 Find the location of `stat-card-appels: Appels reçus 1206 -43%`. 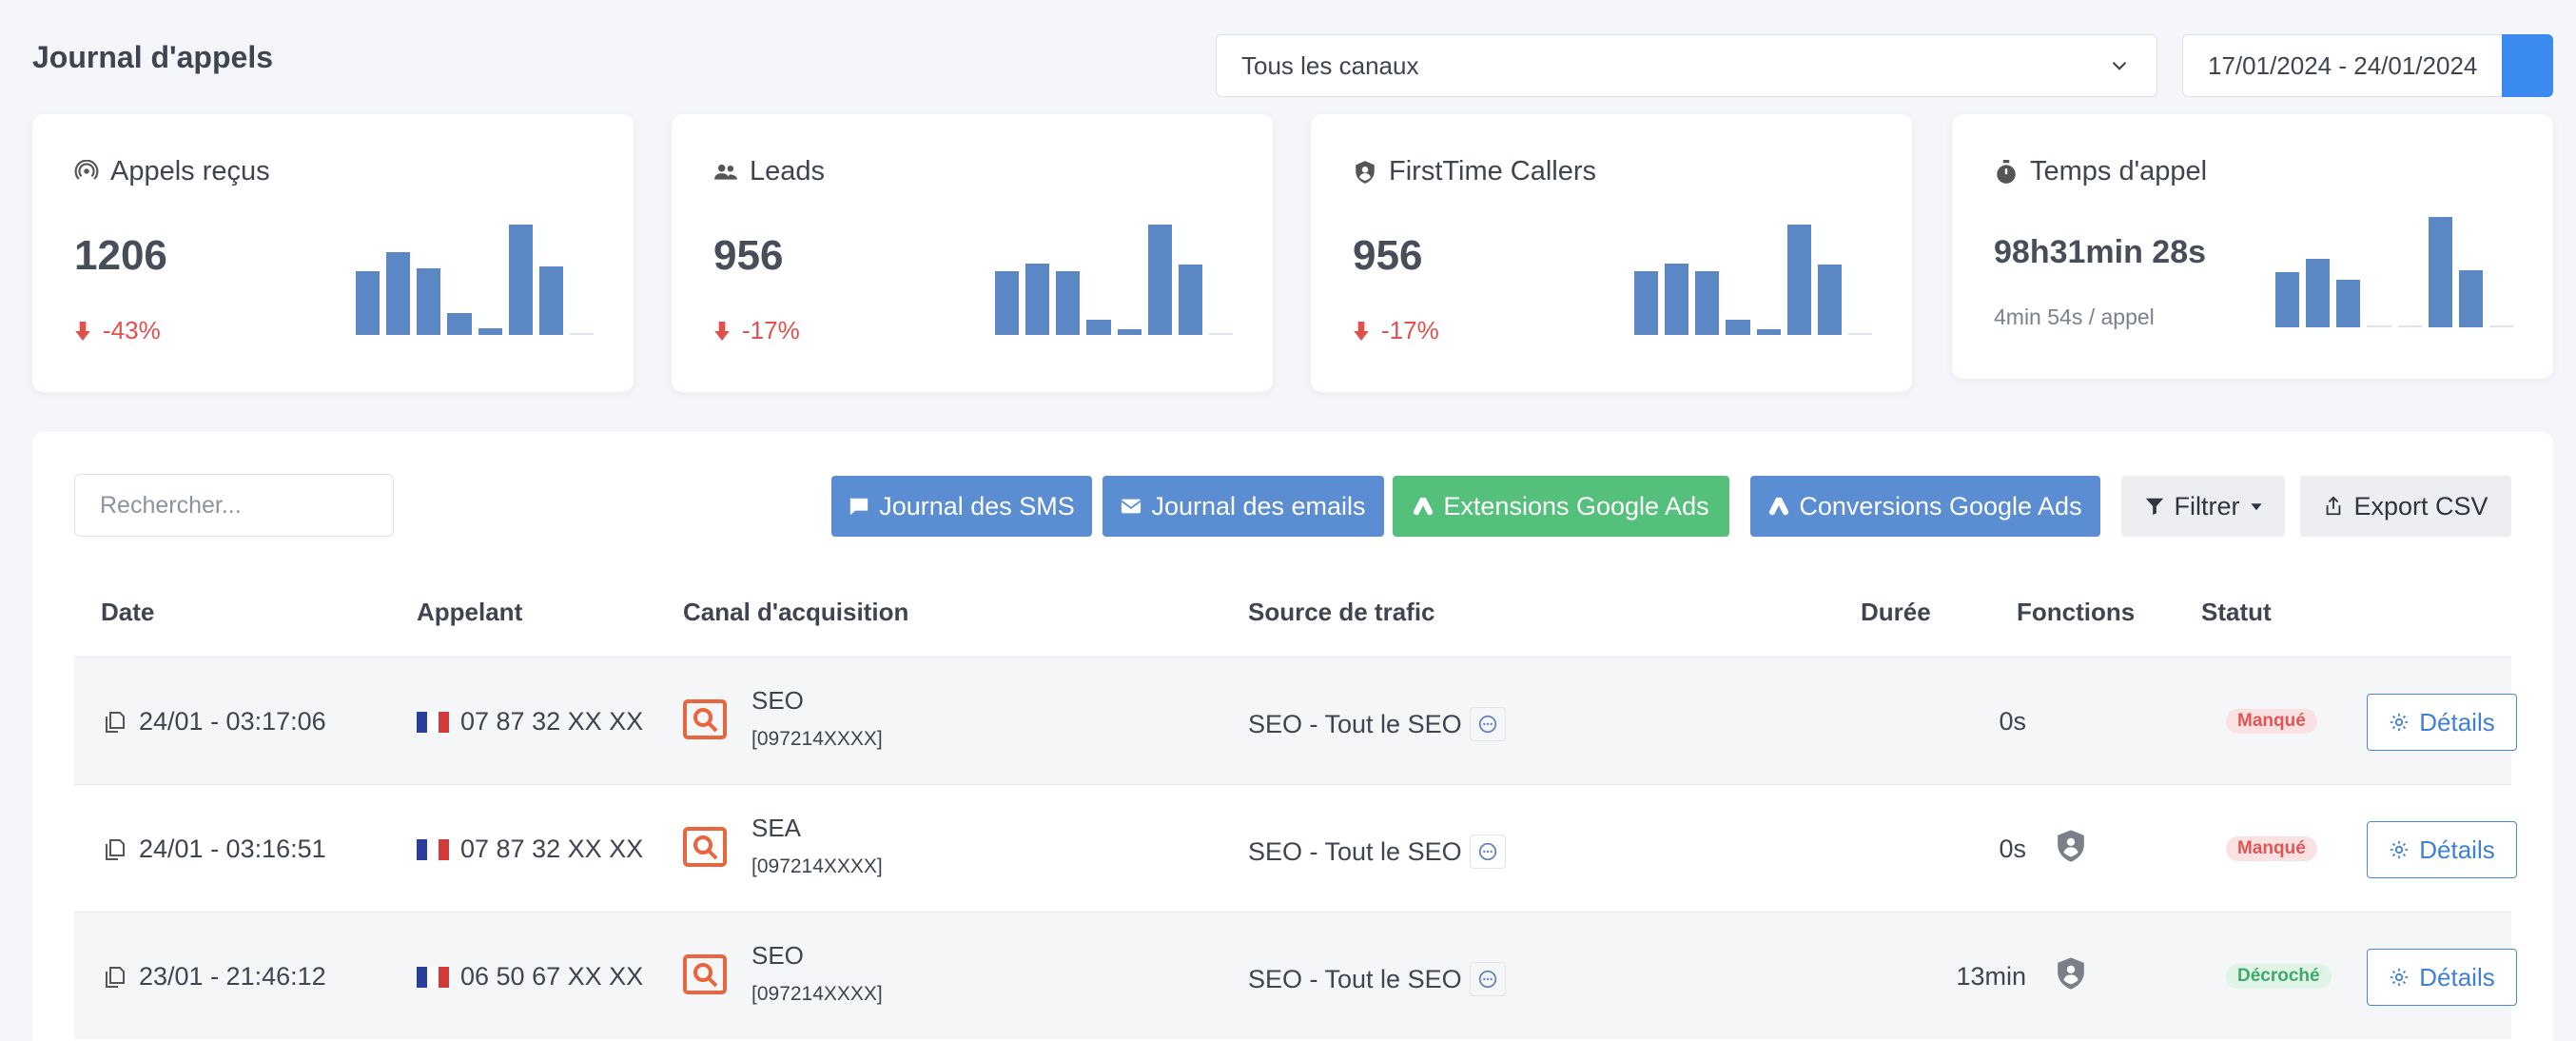

stat-card-appels: Appels reçus 1206 -43% is located at coordinates (333, 253).